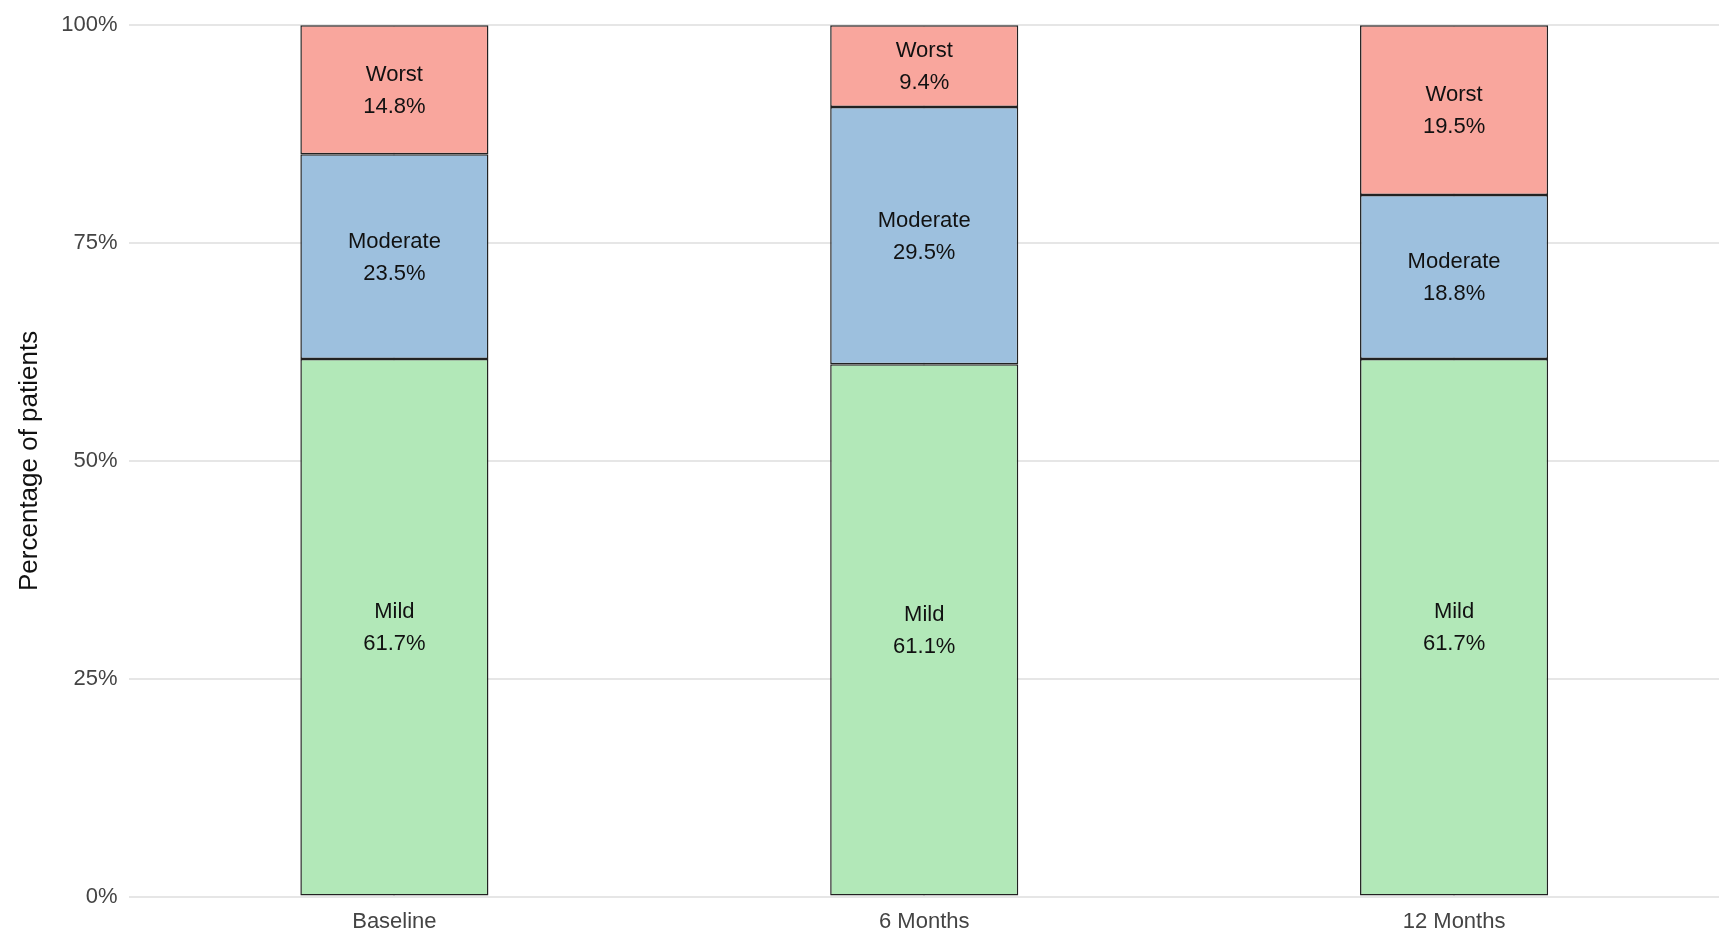 The width and height of the screenshot is (1729, 952). I want to click on y-tick-label: 0%, so click(101, 895).